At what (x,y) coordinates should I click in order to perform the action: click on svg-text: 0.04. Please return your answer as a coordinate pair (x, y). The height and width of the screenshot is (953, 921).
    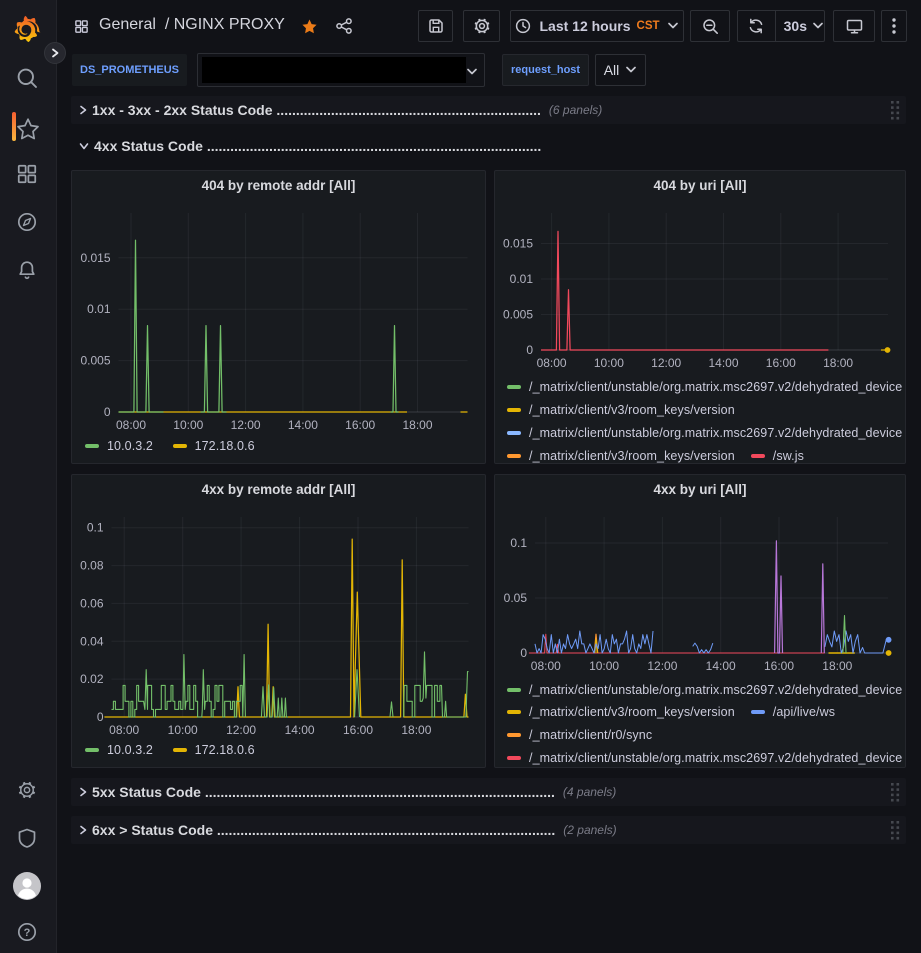
    Looking at the image, I should click on (92, 641).